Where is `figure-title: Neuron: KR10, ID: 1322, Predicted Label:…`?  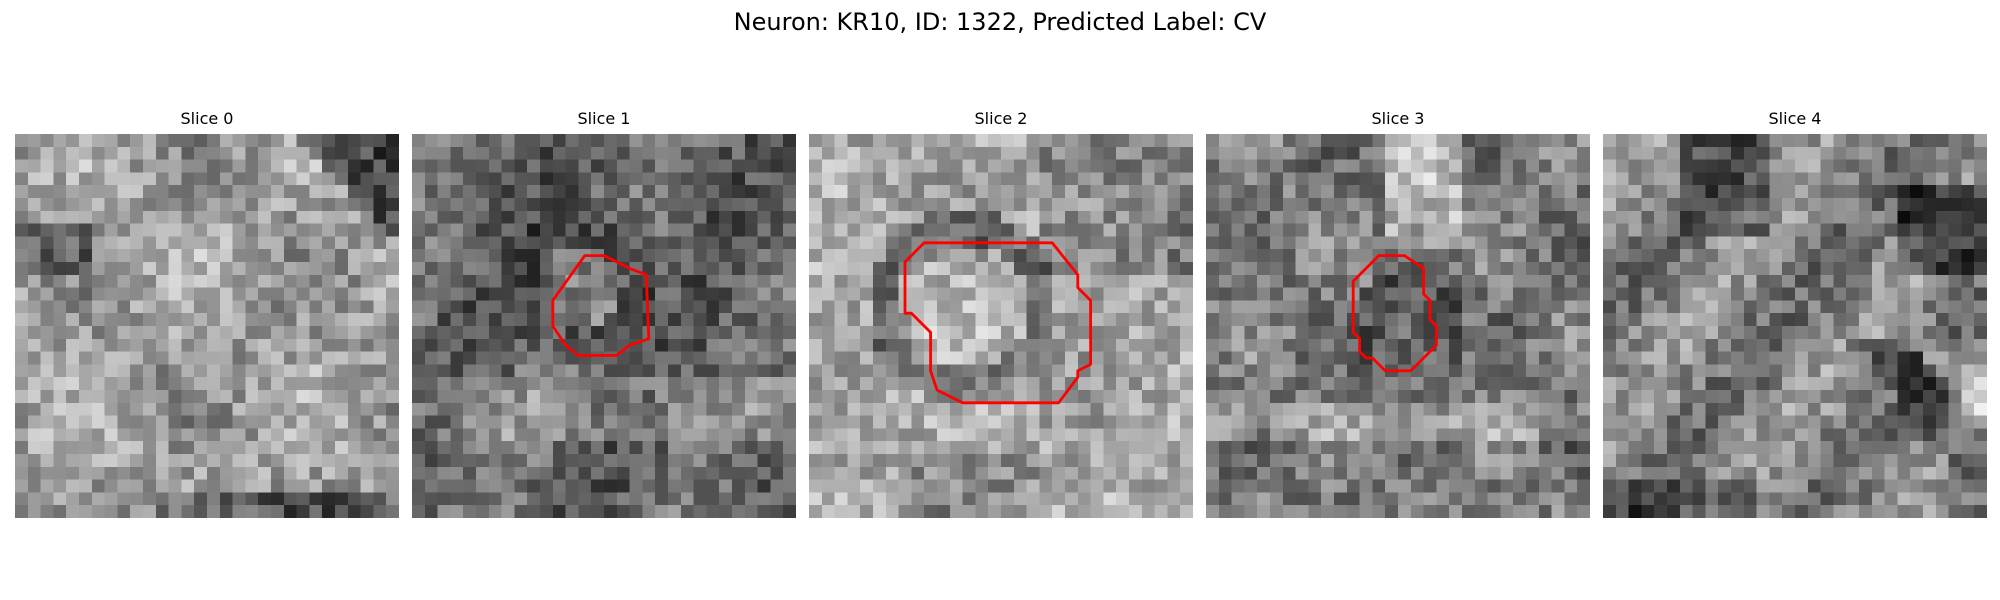 figure-title: Neuron: KR10, ID: 1322, Predicted Label:… is located at coordinates (1000, 22).